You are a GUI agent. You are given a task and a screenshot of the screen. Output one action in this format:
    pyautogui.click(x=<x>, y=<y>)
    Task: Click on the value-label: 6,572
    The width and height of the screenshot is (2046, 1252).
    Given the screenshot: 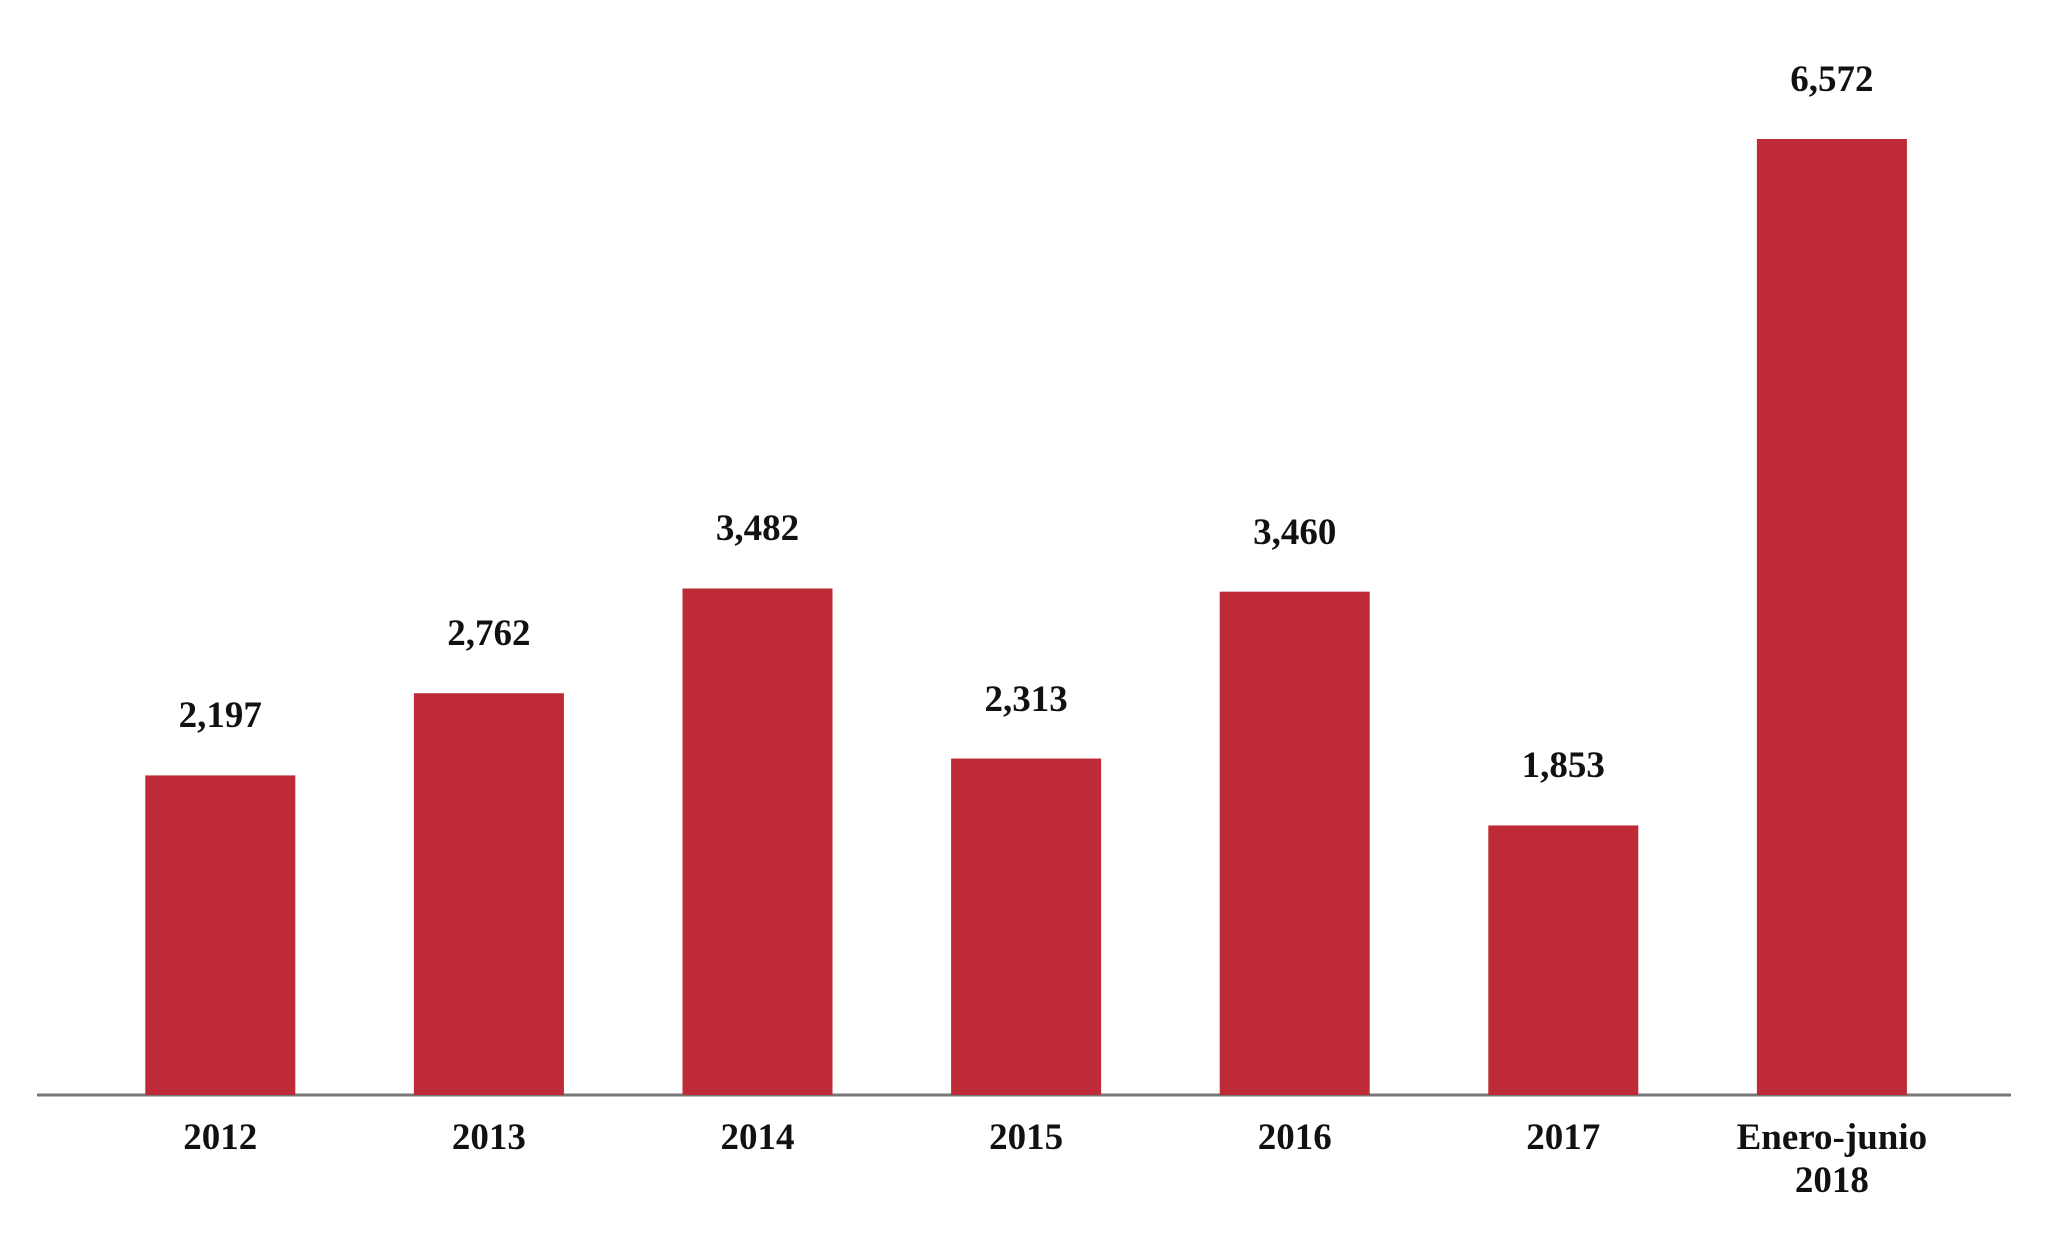 What is the action you would take?
    pyautogui.click(x=1832, y=79)
    